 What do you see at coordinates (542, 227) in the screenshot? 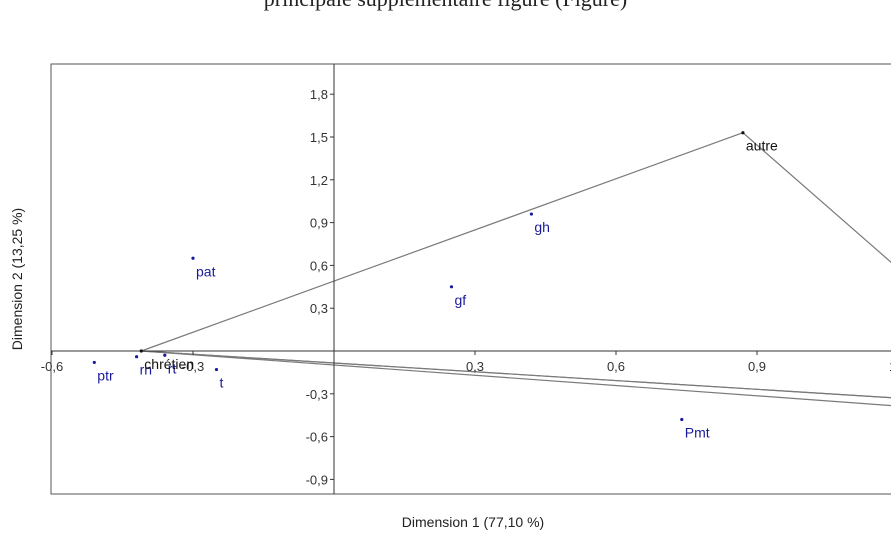
I see `data-label: gh` at bounding box center [542, 227].